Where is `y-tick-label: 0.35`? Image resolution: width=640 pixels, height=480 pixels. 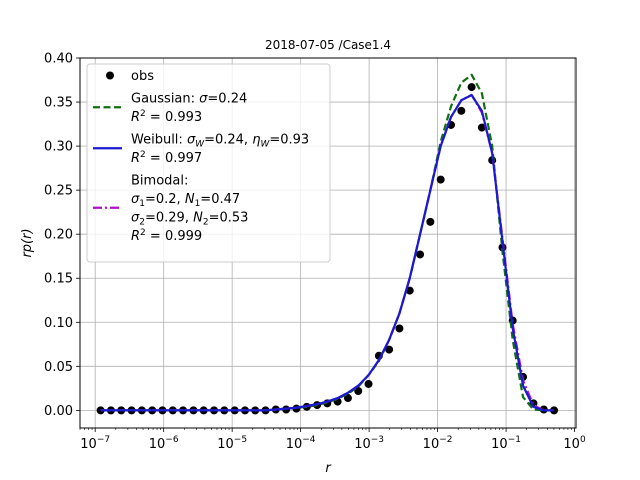
y-tick-label: 0.35 is located at coordinates (58, 103).